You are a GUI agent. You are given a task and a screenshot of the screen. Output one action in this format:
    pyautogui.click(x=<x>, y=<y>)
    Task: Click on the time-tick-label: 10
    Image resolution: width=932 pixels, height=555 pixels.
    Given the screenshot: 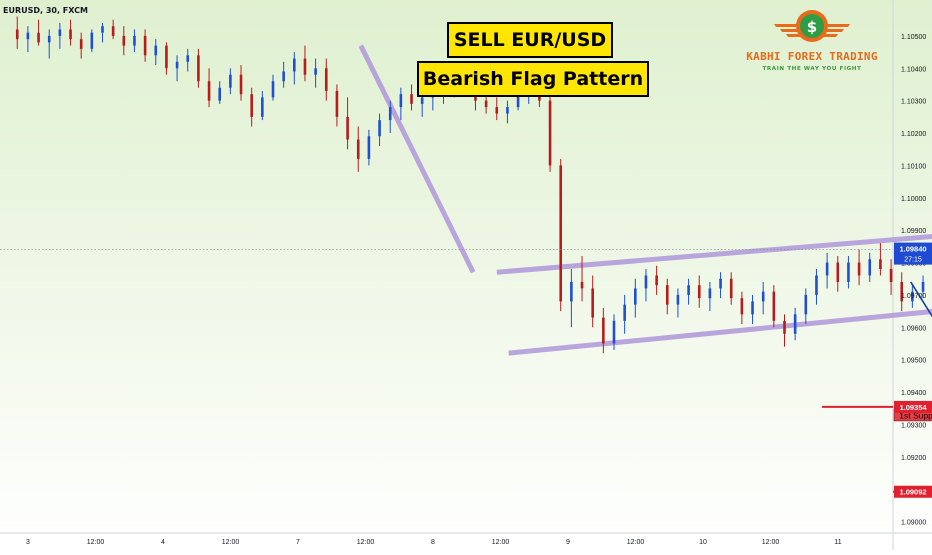 What is the action you would take?
    pyautogui.click(x=703, y=542)
    